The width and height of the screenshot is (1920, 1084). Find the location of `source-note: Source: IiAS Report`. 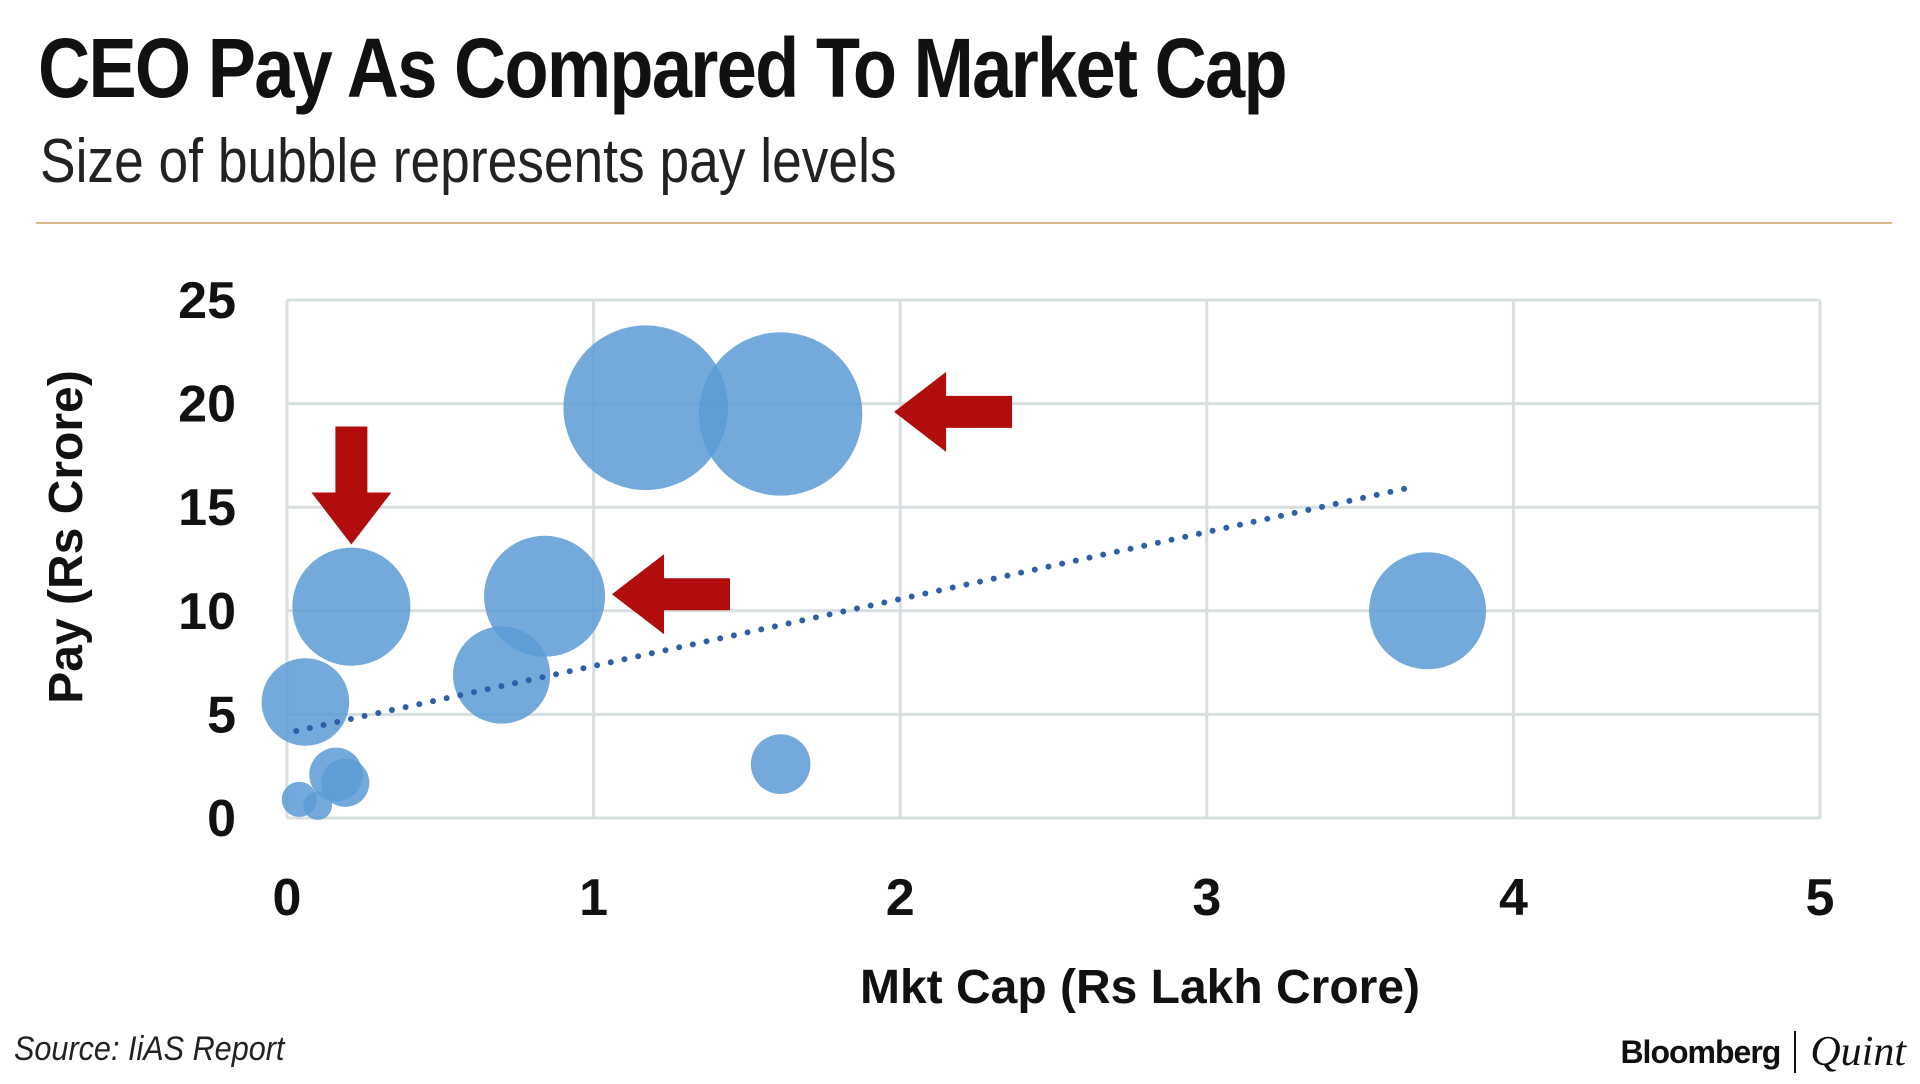

source-note: Source: IiAS Report is located at coordinates (149, 1049).